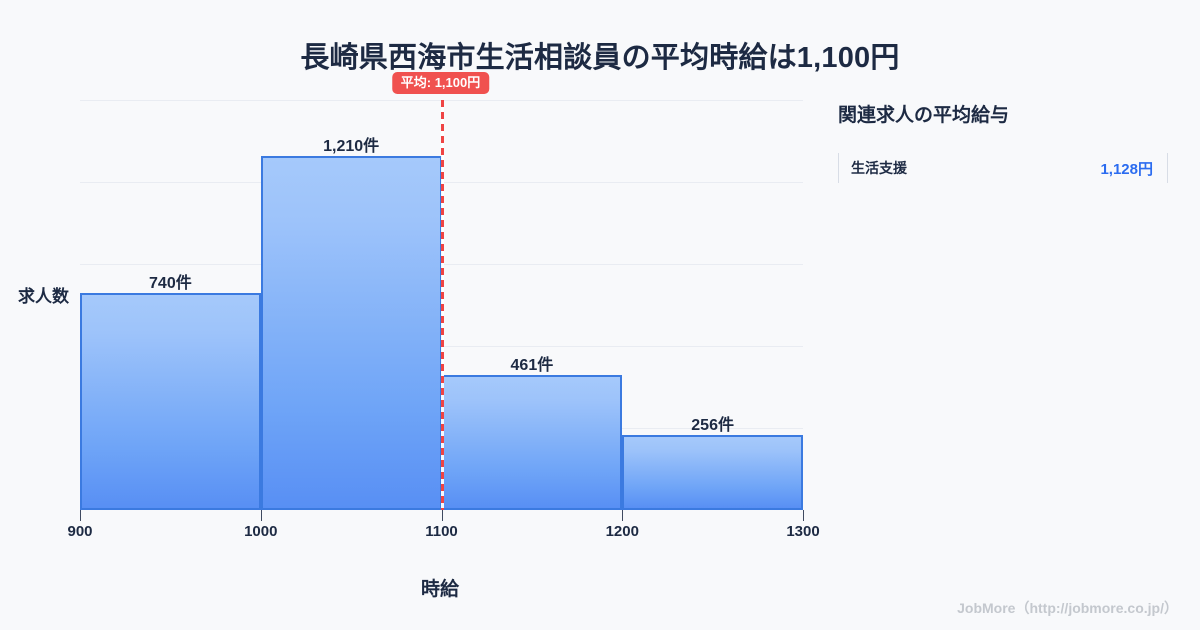  I want to click on page-title: 長崎県西海市生活相談員の平均時給は1,100円, so click(600, 58).